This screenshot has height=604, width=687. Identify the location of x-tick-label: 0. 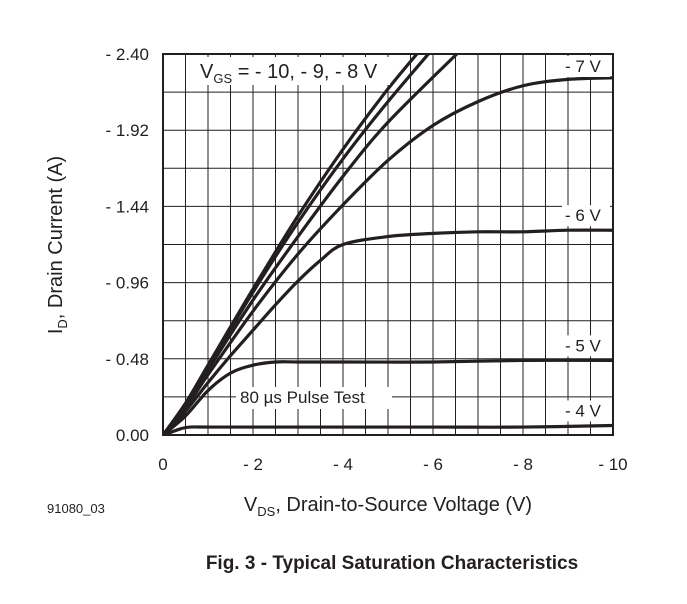
(162, 464).